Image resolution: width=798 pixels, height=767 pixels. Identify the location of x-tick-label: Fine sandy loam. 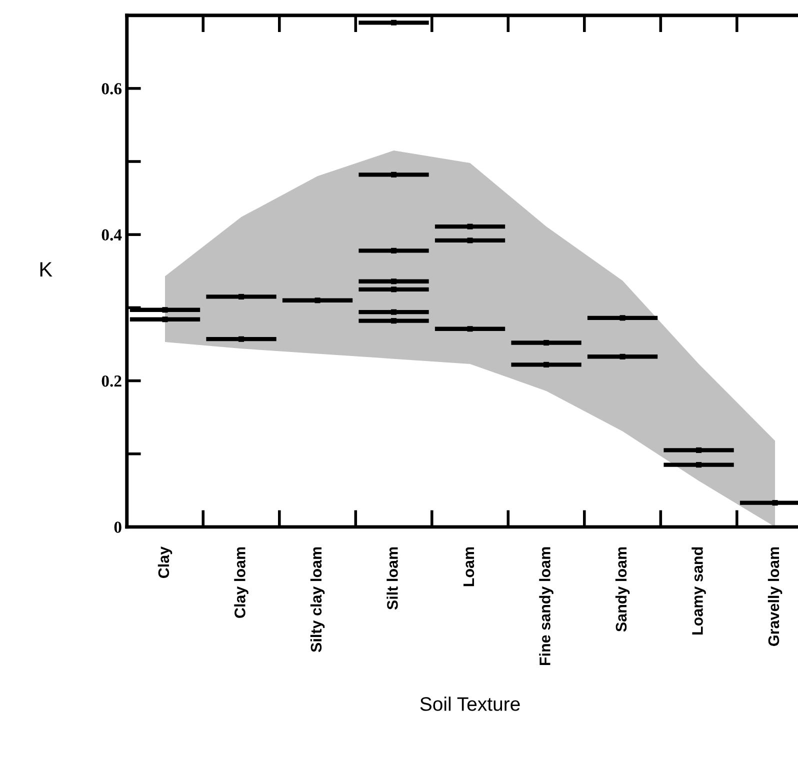
(546, 606).